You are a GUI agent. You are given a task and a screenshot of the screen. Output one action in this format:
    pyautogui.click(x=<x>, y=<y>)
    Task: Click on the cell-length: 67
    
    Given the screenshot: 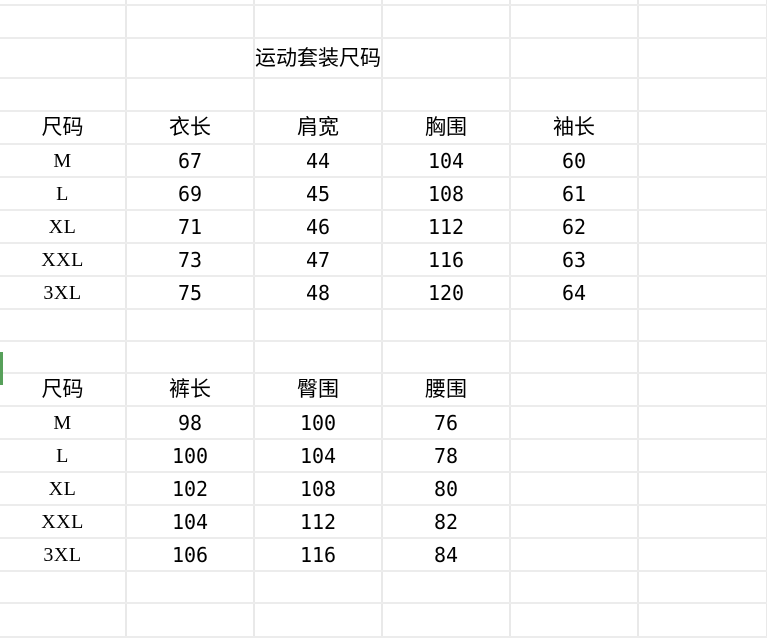 What is the action you would take?
    pyautogui.click(x=190, y=161)
    